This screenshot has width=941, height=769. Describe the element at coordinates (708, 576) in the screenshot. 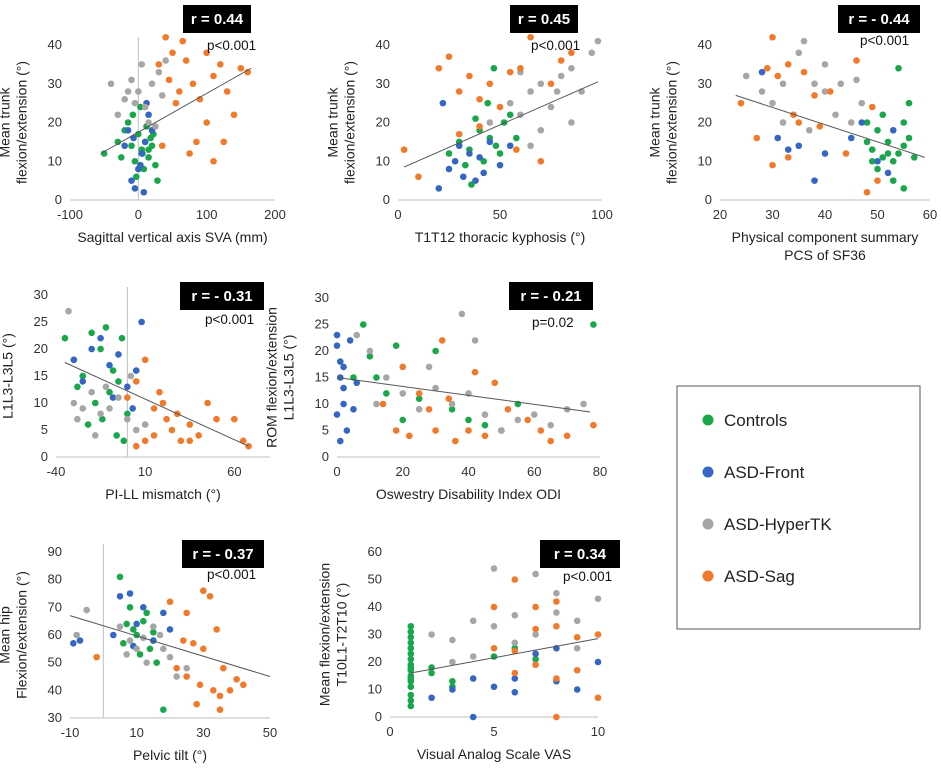

I see `legend-marker-asd-sag` at that location.